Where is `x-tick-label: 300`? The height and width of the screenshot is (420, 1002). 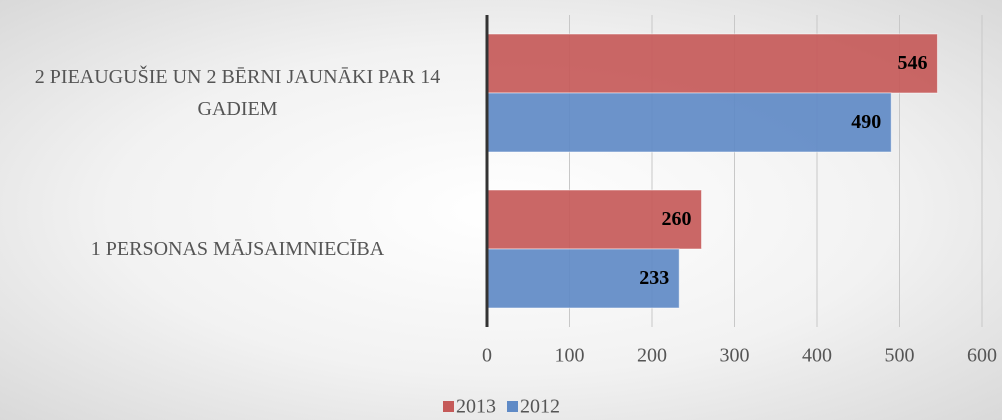
x-tick-label: 300 is located at coordinates (735, 356).